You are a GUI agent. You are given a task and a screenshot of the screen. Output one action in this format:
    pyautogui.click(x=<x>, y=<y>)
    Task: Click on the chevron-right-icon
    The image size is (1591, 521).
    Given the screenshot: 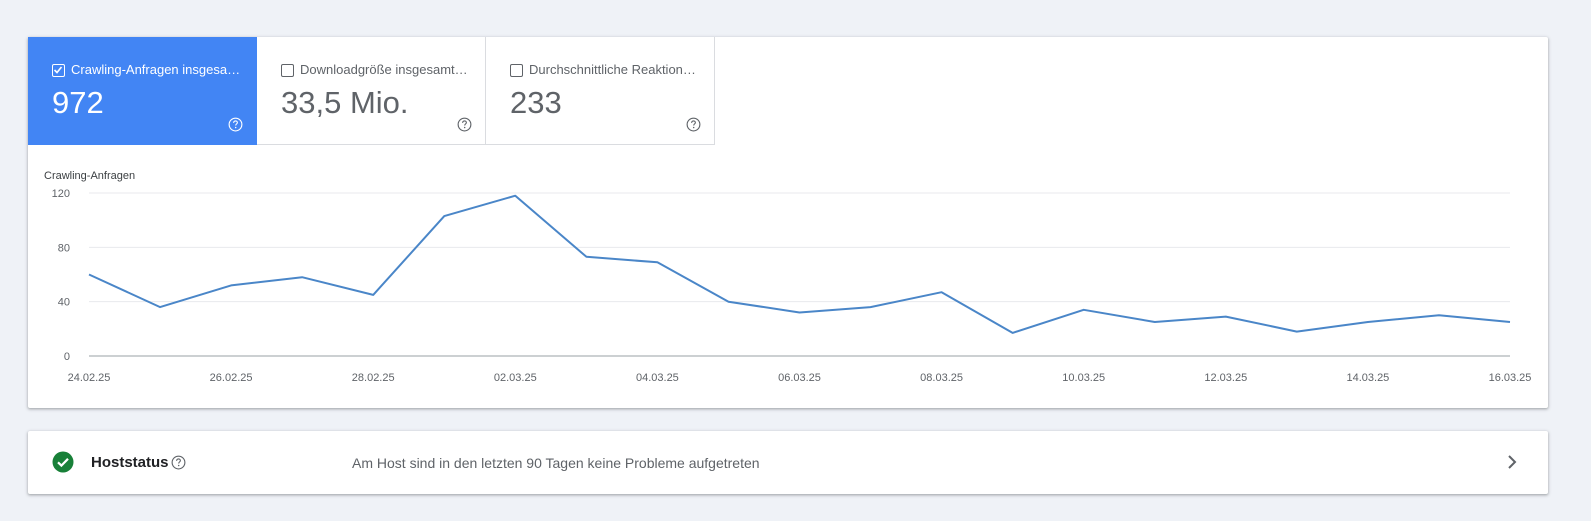 What is the action you would take?
    pyautogui.click(x=1512, y=462)
    